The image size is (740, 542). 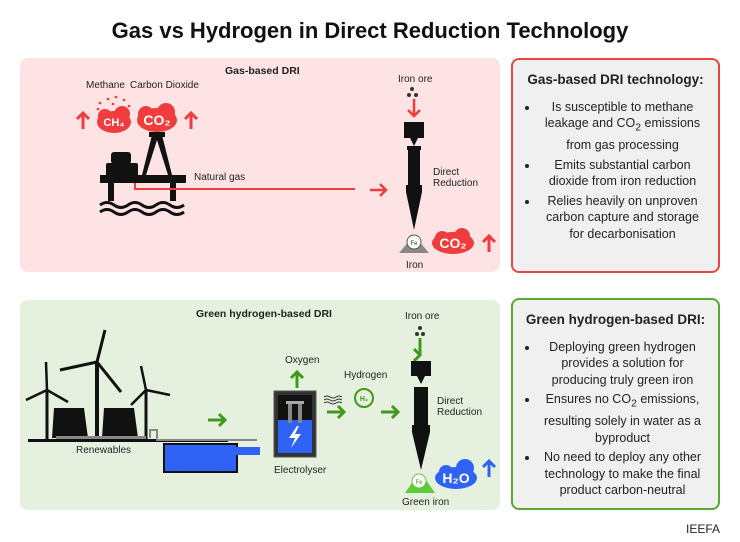 I want to click on co2-out-label: CO₂, so click(x=452, y=243).